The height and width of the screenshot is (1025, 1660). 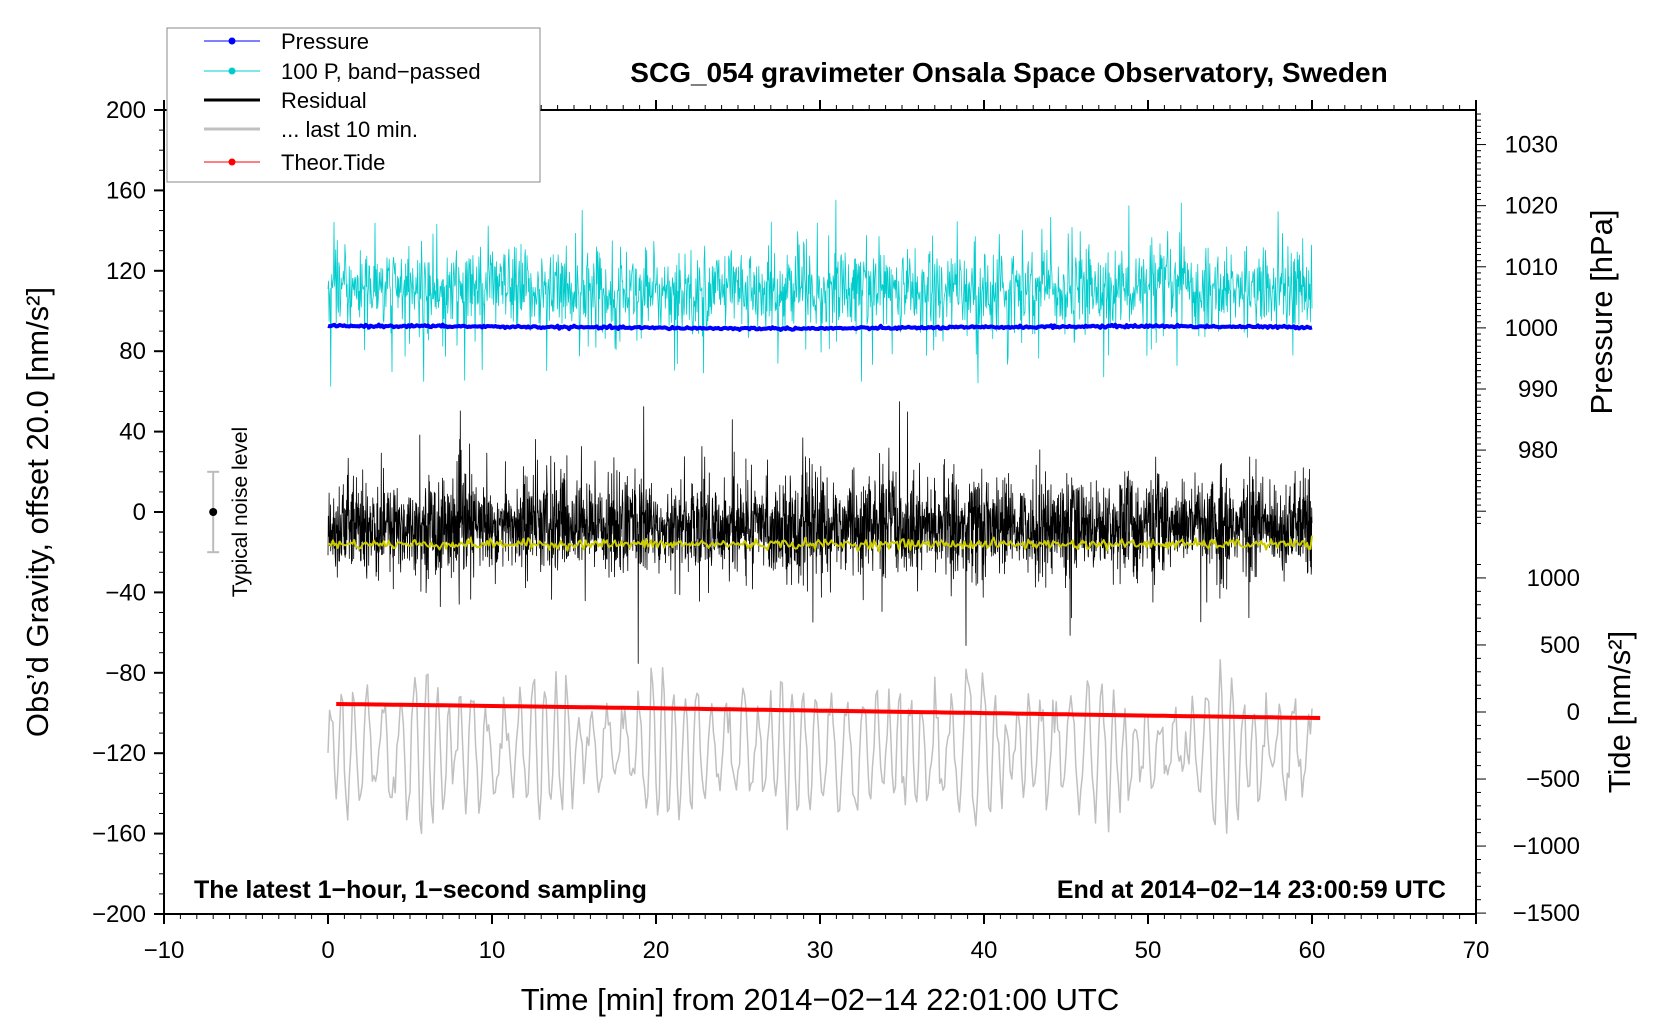 What do you see at coordinates (1538, 450) in the screenshot?
I see `pressure-tick-label: 980` at bounding box center [1538, 450].